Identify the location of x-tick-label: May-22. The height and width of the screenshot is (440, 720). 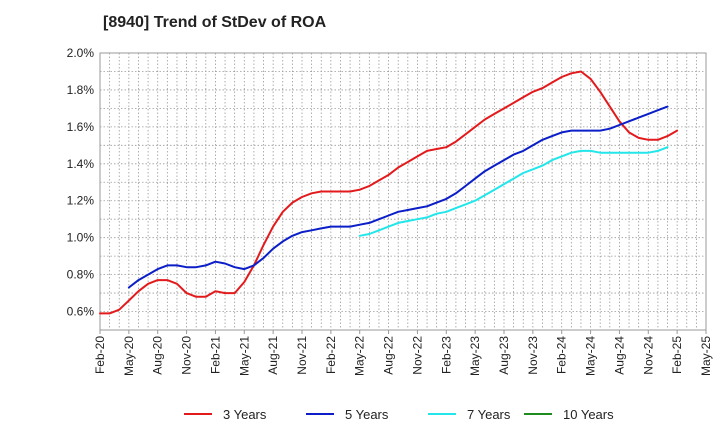
(360, 356).